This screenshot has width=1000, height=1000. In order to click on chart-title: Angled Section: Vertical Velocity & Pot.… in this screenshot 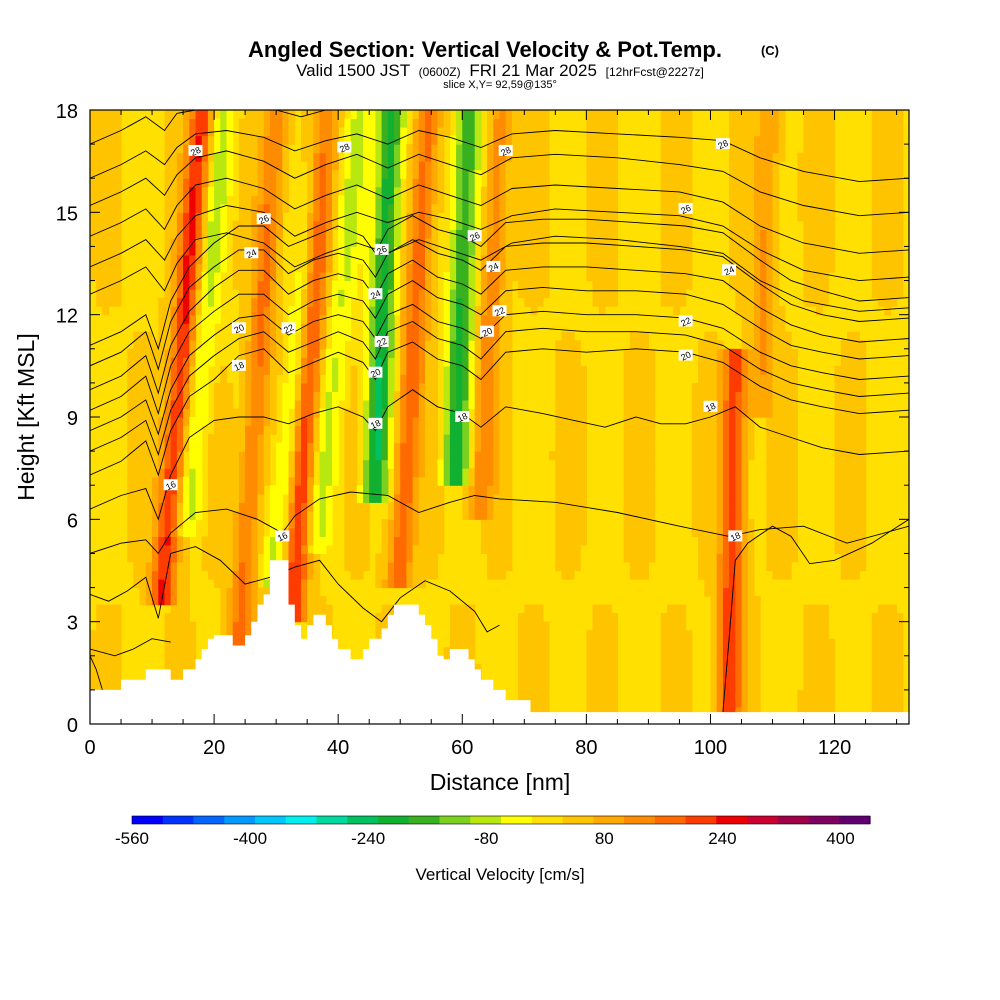, I will do `click(485, 49)`.